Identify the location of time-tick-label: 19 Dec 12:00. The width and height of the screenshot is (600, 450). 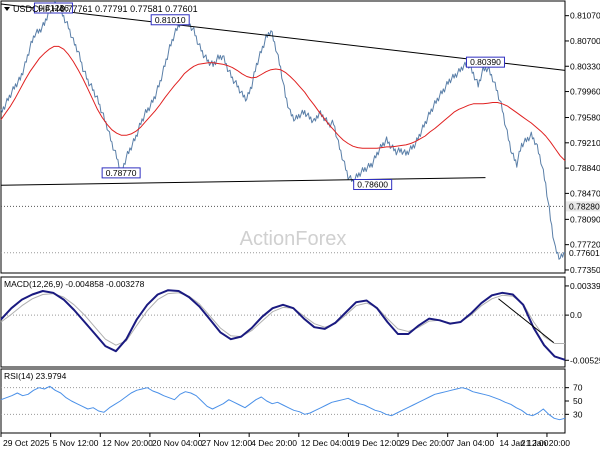
(375, 443).